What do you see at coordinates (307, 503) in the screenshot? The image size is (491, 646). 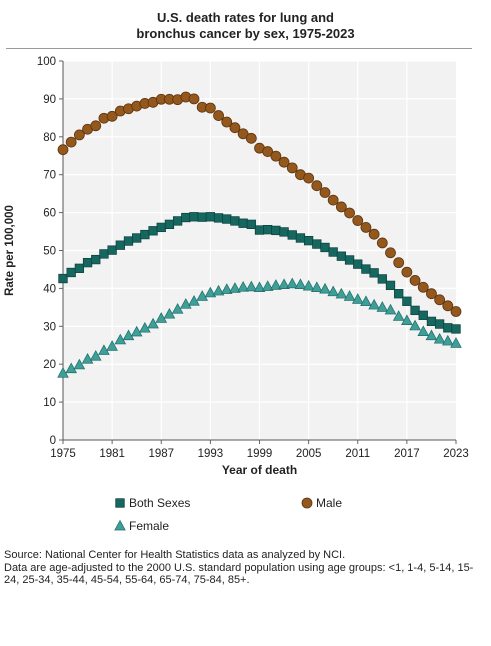 I see `legend-marker-male` at bounding box center [307, 503].